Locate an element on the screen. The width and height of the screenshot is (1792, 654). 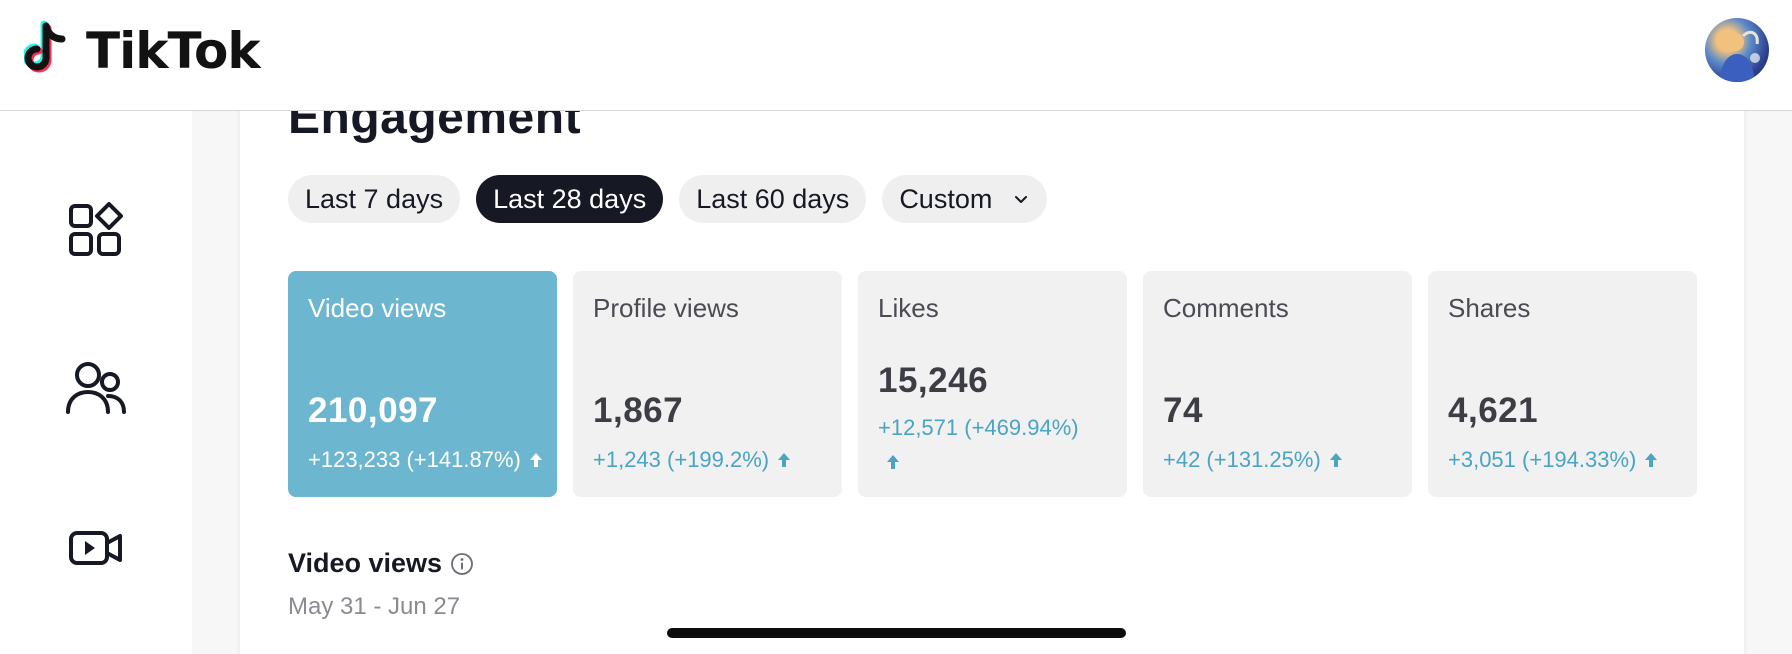
user-avatar-icon is located at coordinates (1737, 56).